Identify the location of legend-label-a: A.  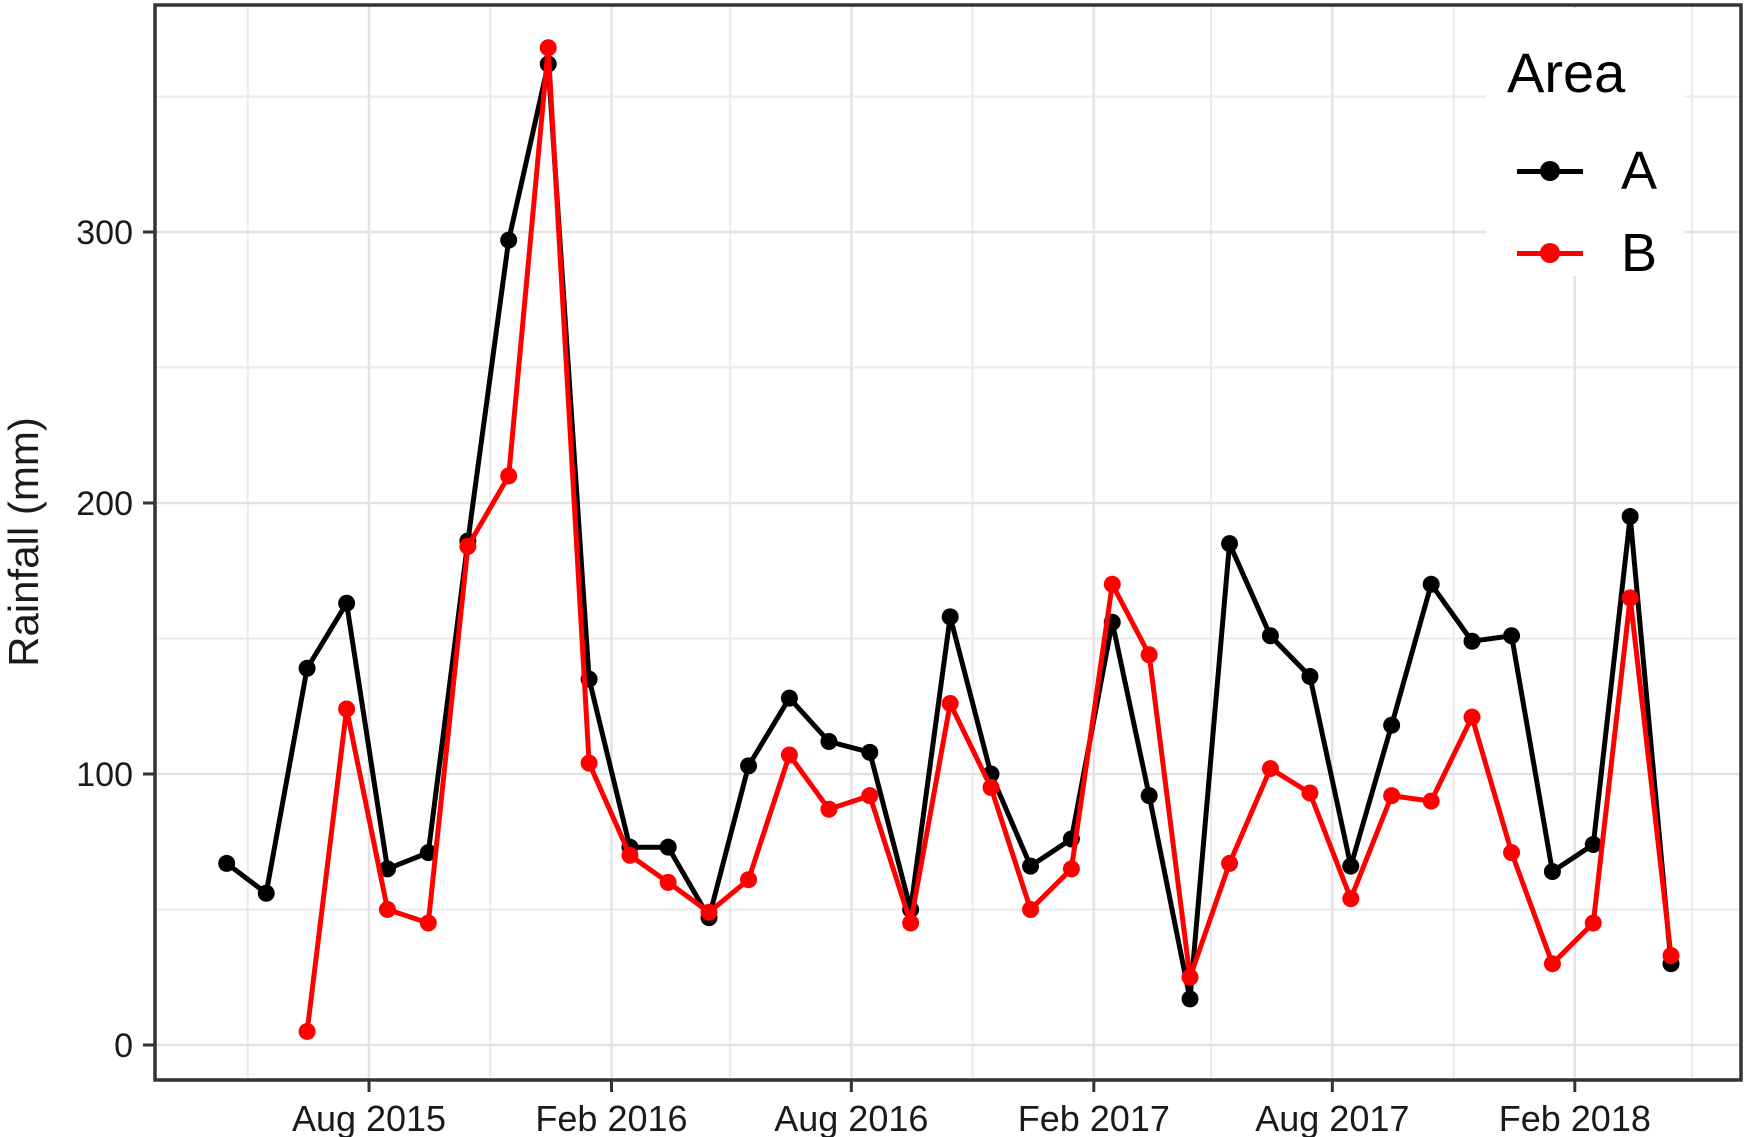
(1639, 171).